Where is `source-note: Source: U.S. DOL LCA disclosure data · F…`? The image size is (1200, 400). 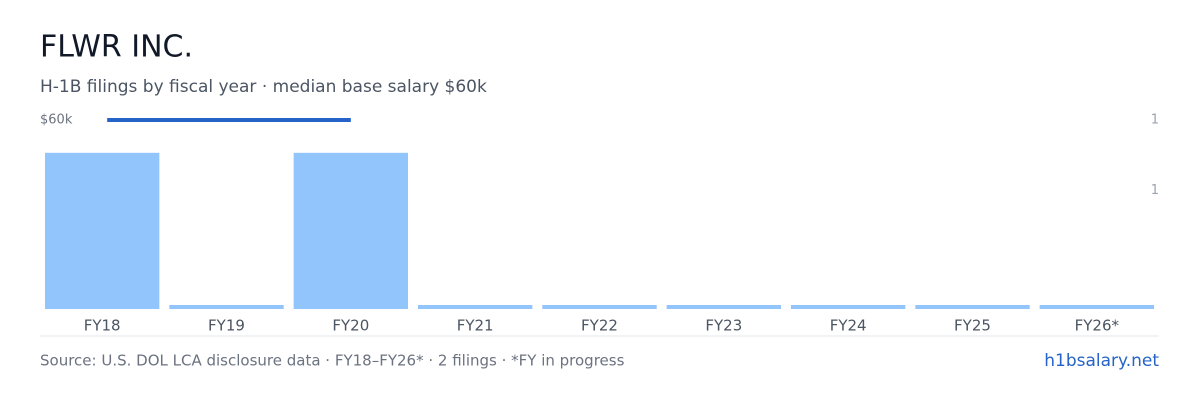
source-note: Source: U.S. DOL LCA disclosure data · F… is located at coordinates (332, 361).